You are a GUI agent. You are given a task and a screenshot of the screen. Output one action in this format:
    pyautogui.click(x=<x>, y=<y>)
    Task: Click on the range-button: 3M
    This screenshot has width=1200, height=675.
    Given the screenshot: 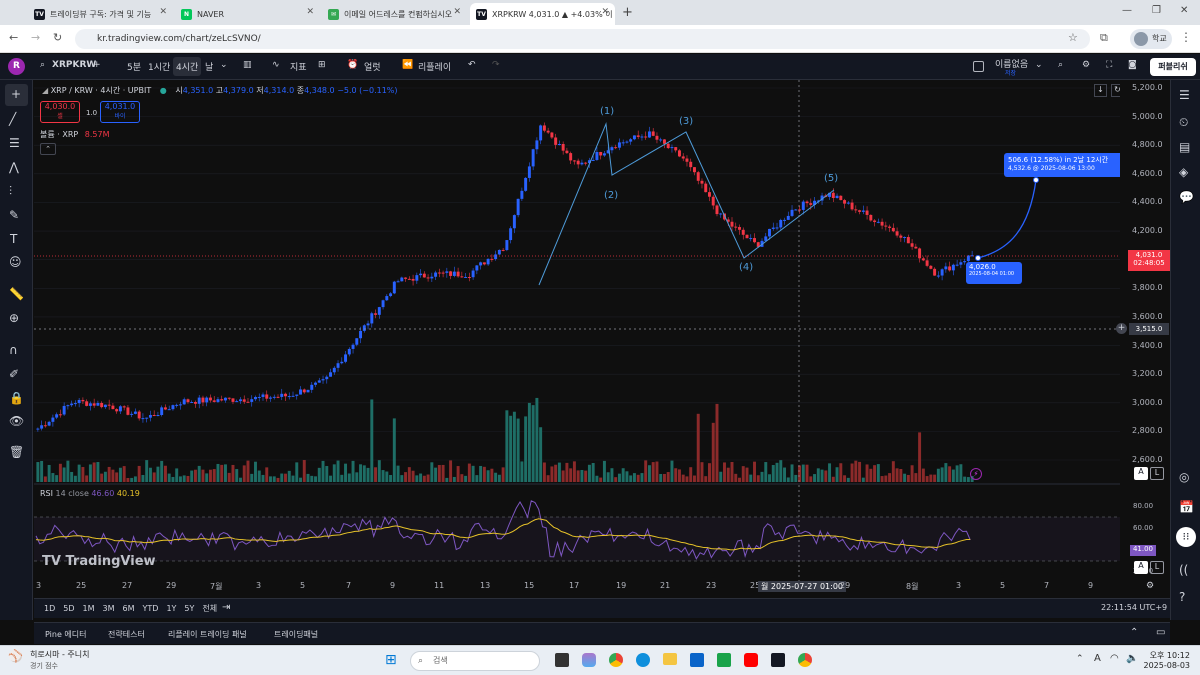 What is the action you would take?
    pyautogui.click(x=108, y=608)
    